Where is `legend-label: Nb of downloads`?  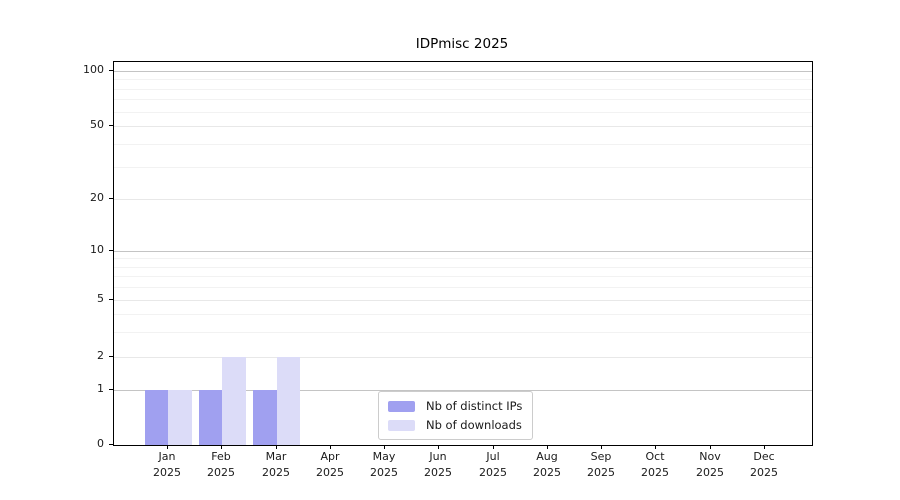 legend-label: Nb of downloads is located at coordinates (474, 425).